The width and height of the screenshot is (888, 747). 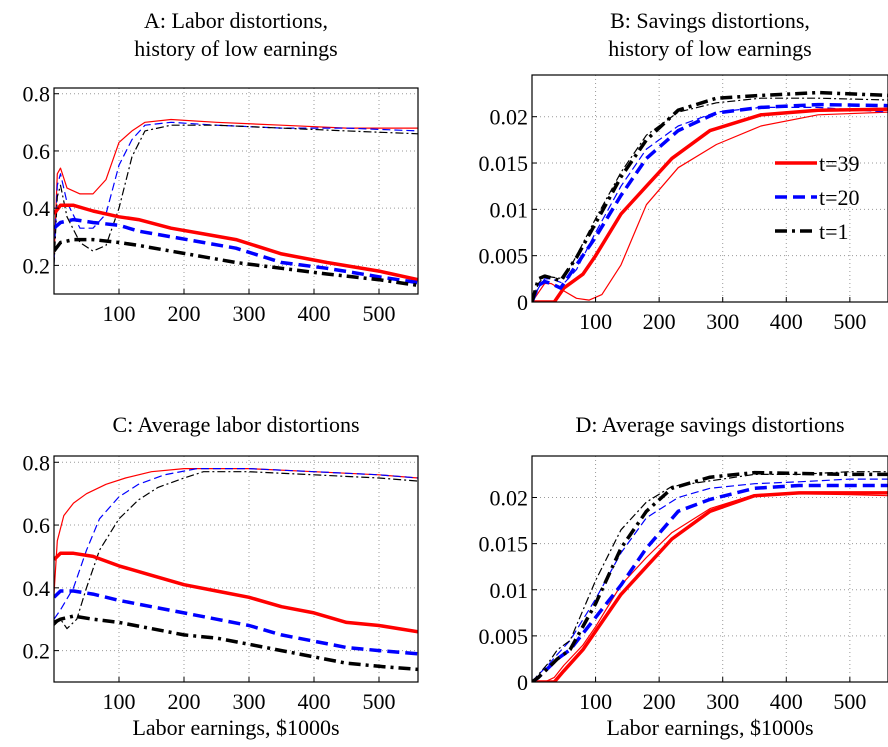 What do you see at coordinates (710, 20) in the screenshot?
I see `chart-title: B: Savings distortions,` at bounding box center [710, 20].